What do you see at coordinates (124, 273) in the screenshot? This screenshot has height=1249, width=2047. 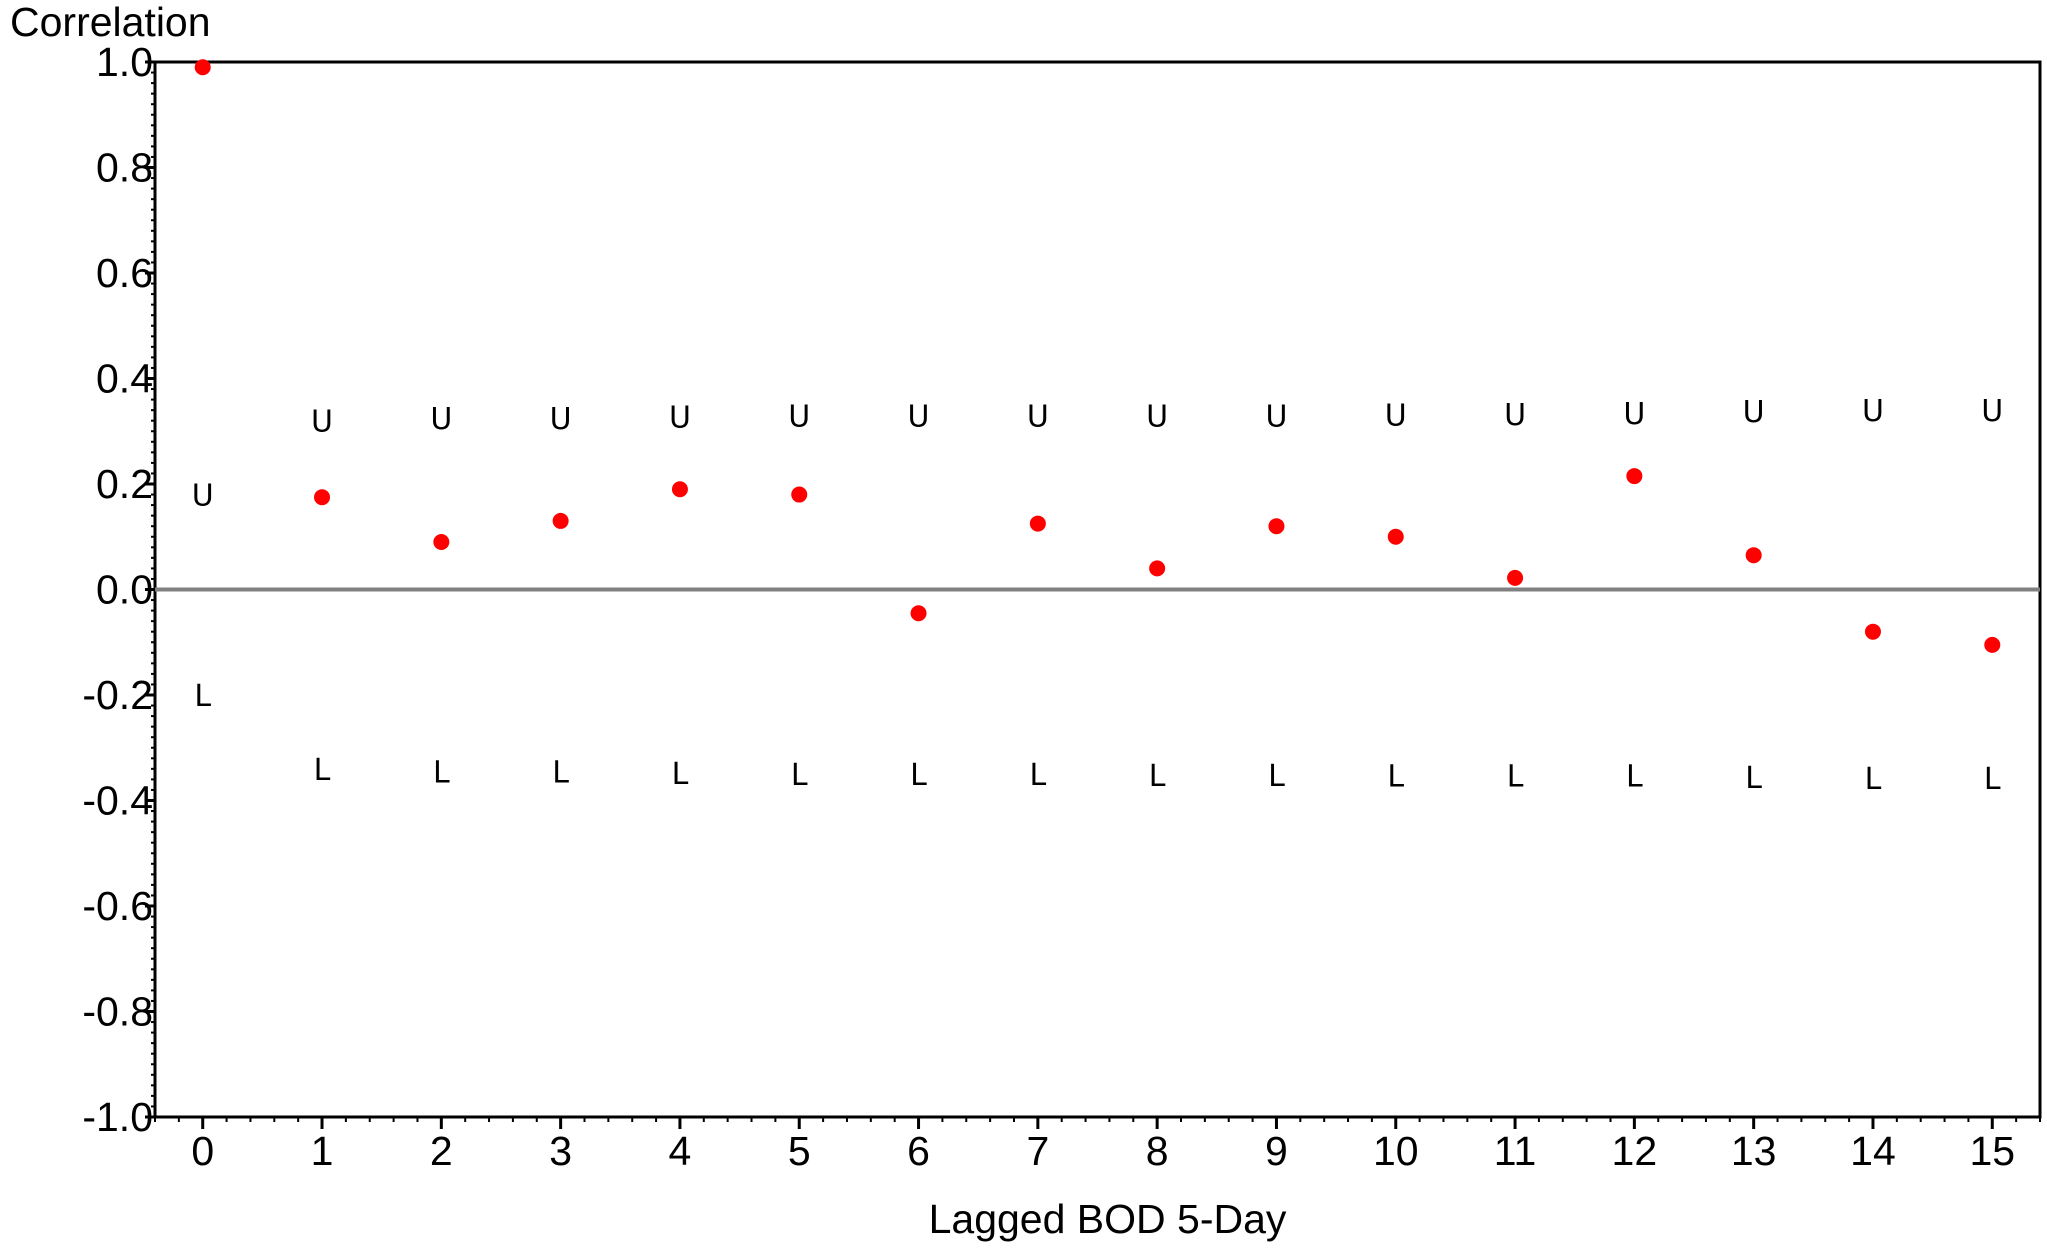 I see `y-tick-label: 0.6` at bounding box center [124, 273].